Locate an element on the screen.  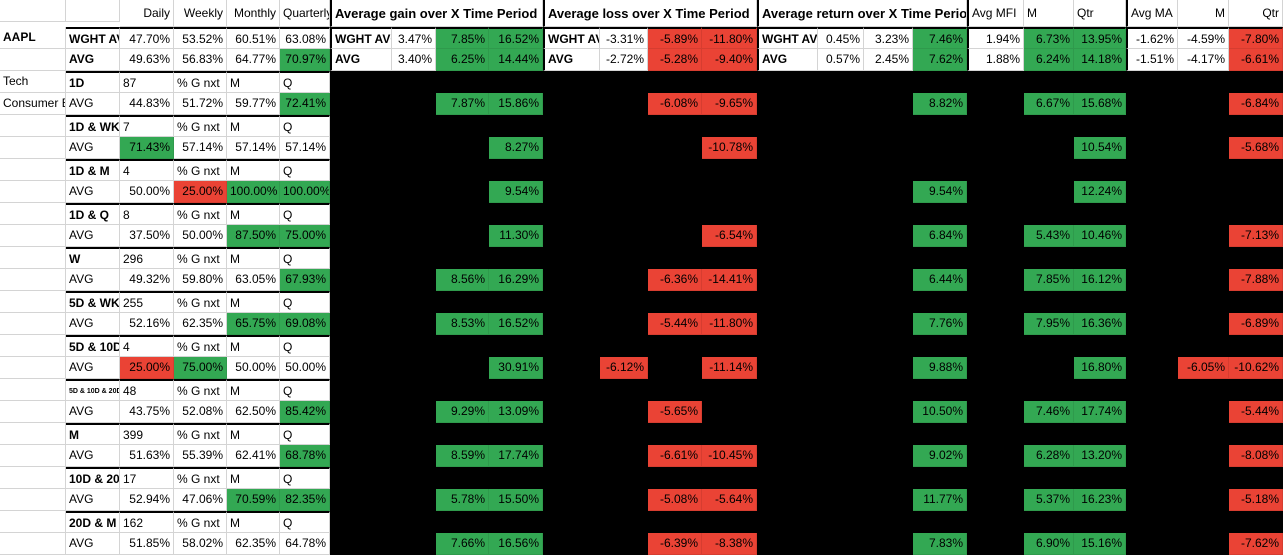
ret-value: 11.77% is located at coordinates (940, 500).